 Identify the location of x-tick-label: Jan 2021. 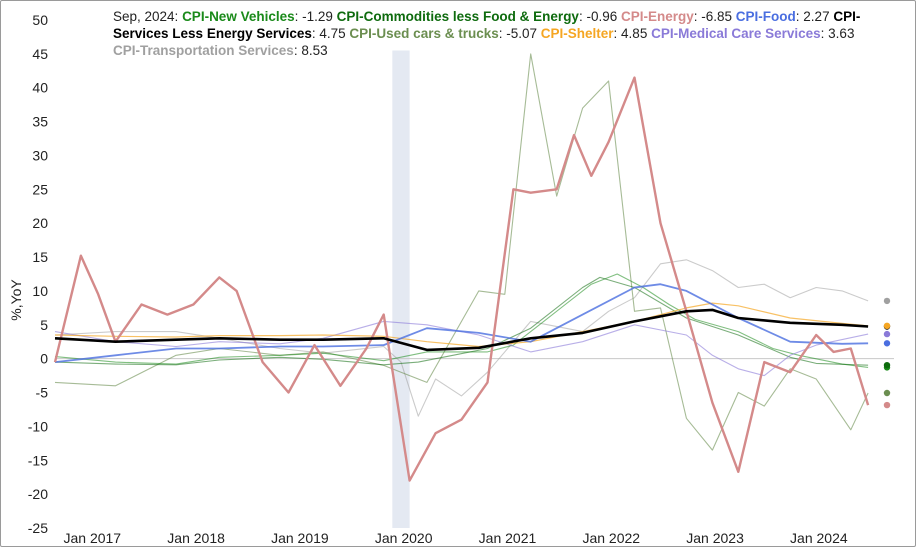
(508, 538).